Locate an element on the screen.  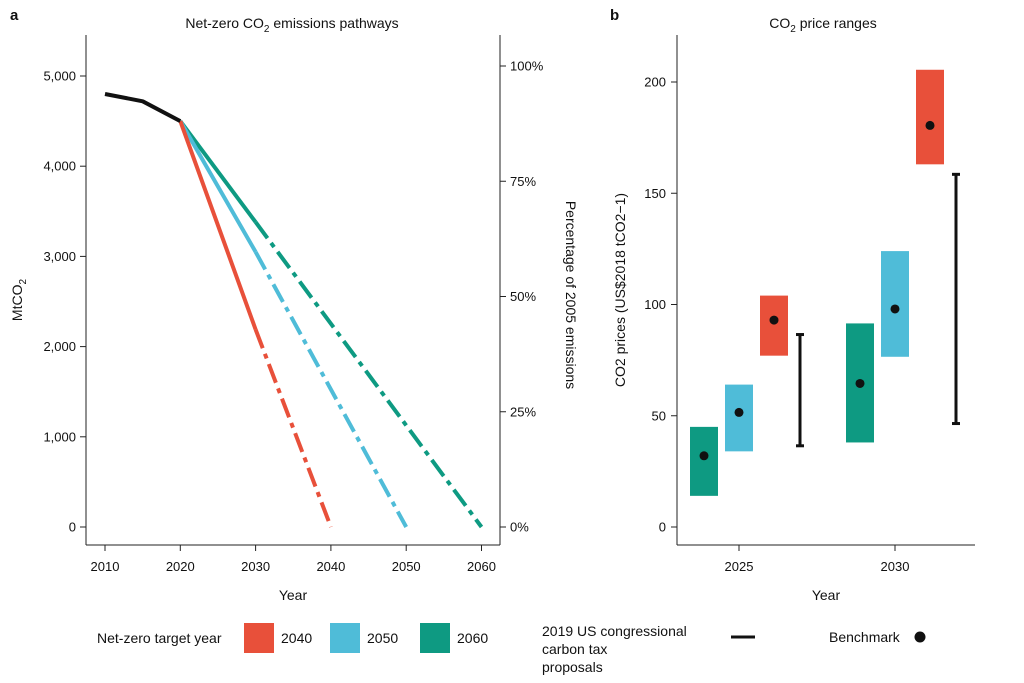
panel-a-x-label: Year is located at coordinates (293, 595).